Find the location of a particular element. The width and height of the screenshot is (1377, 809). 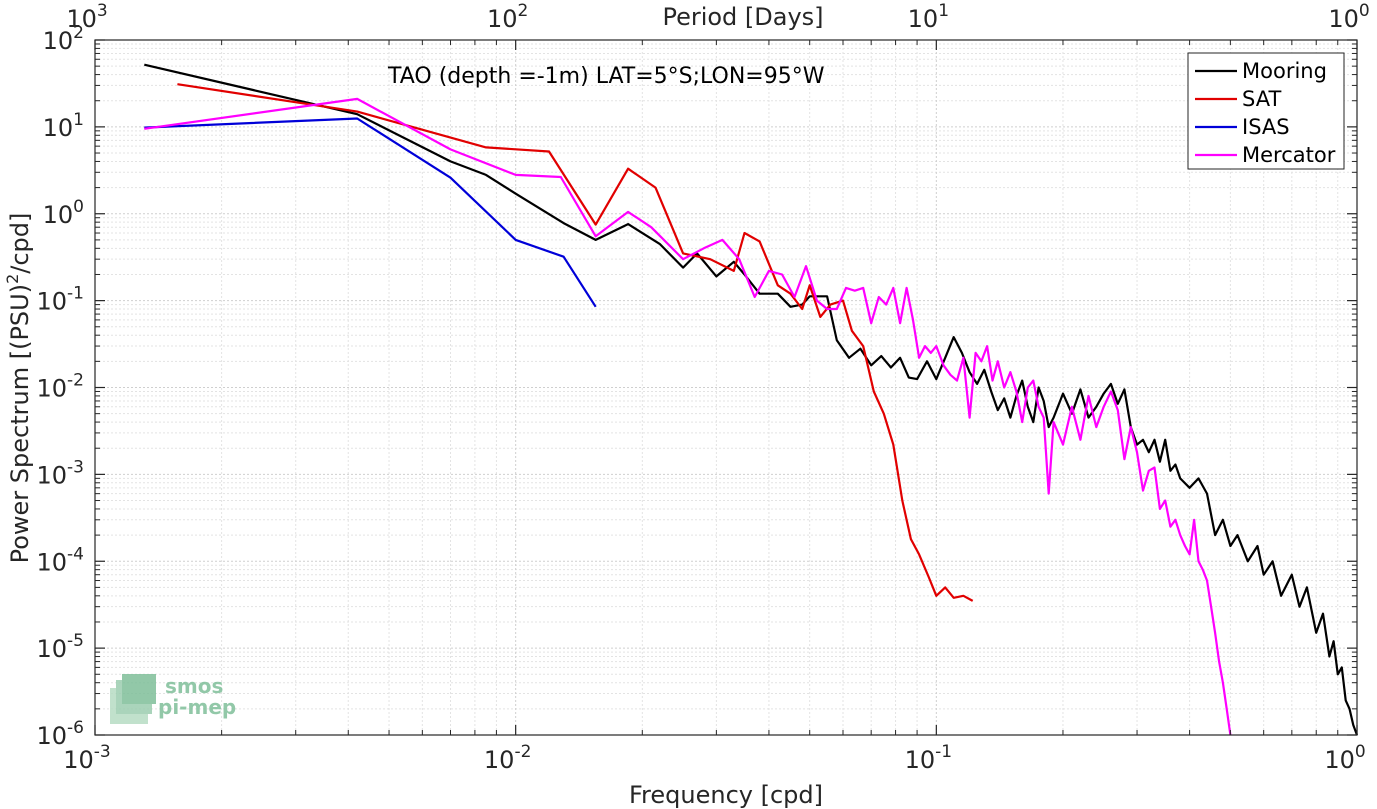

y-tick-label-exp: -1 is located at coordinates (75, 294).